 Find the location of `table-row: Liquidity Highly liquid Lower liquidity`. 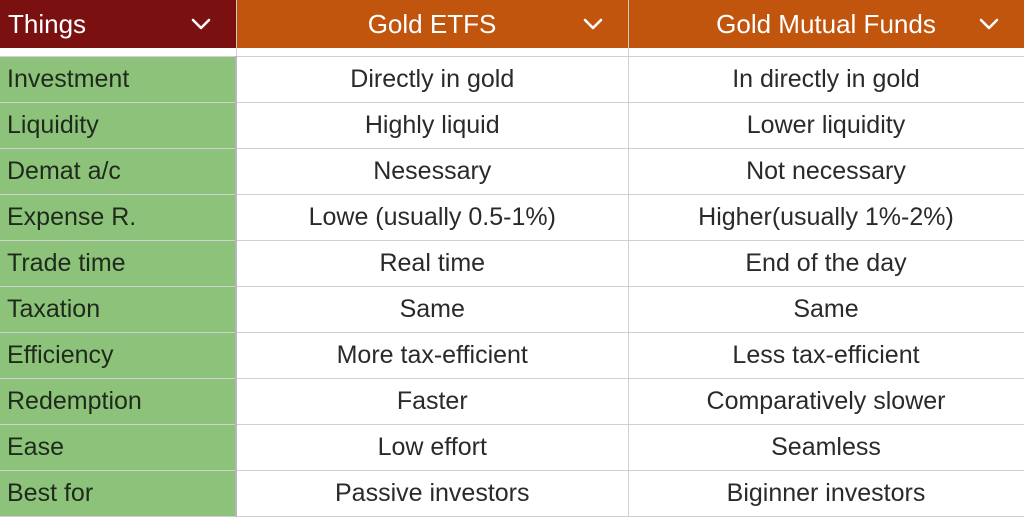

table-row: Liquidity Highly liquid Lower liquidity is located at coordinates (512, 125).